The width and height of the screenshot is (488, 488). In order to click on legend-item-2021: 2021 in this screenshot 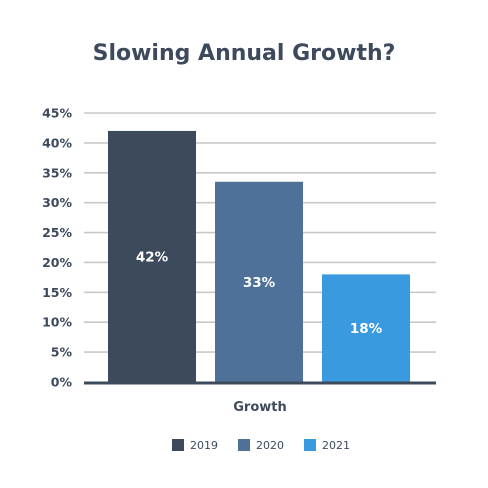, I will do `click(327, 445)`.